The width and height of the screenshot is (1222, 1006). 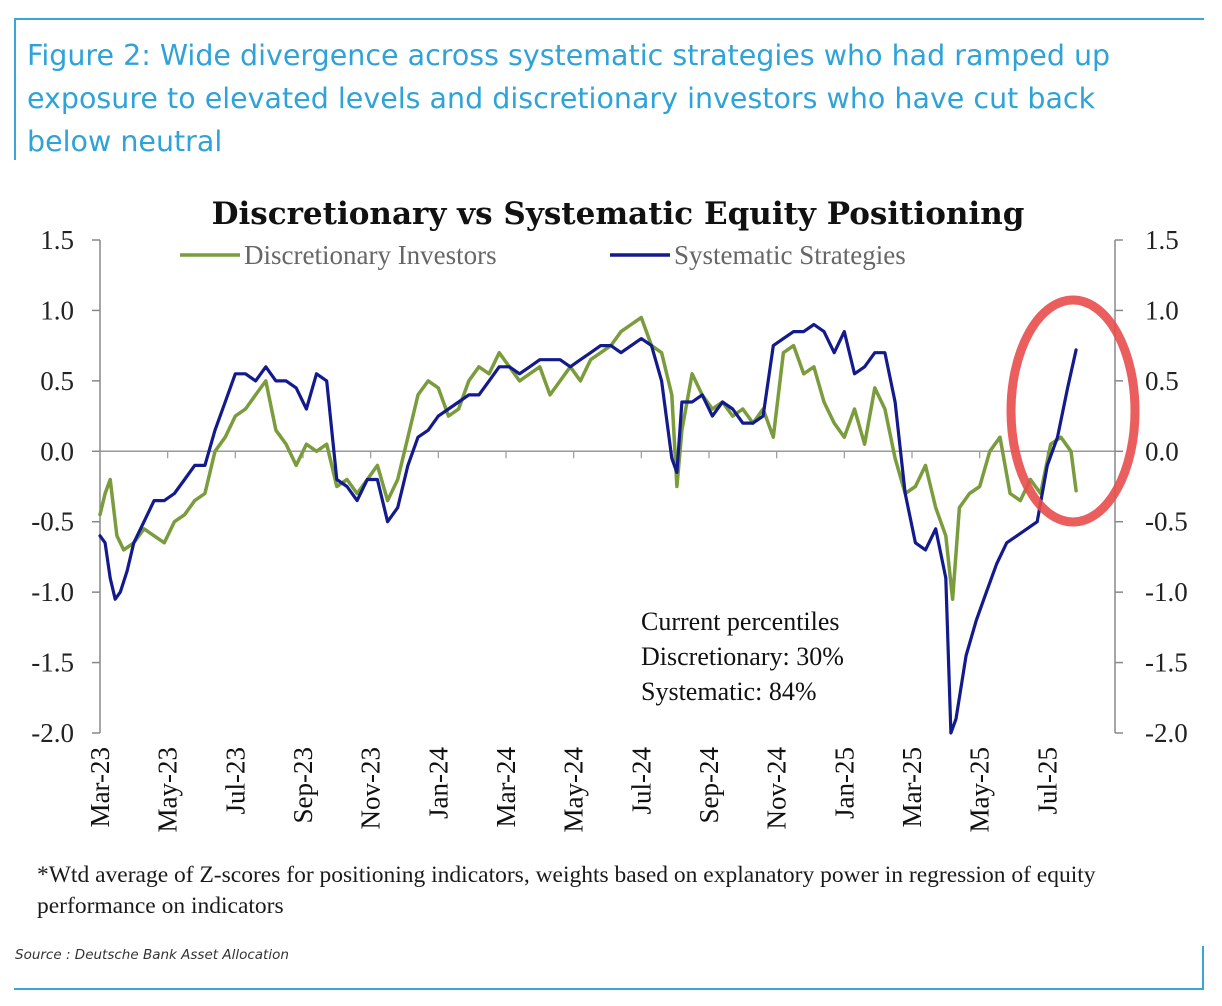 I want to click on y-tick-label-right: 1.5, so click(x=1162, y=240).